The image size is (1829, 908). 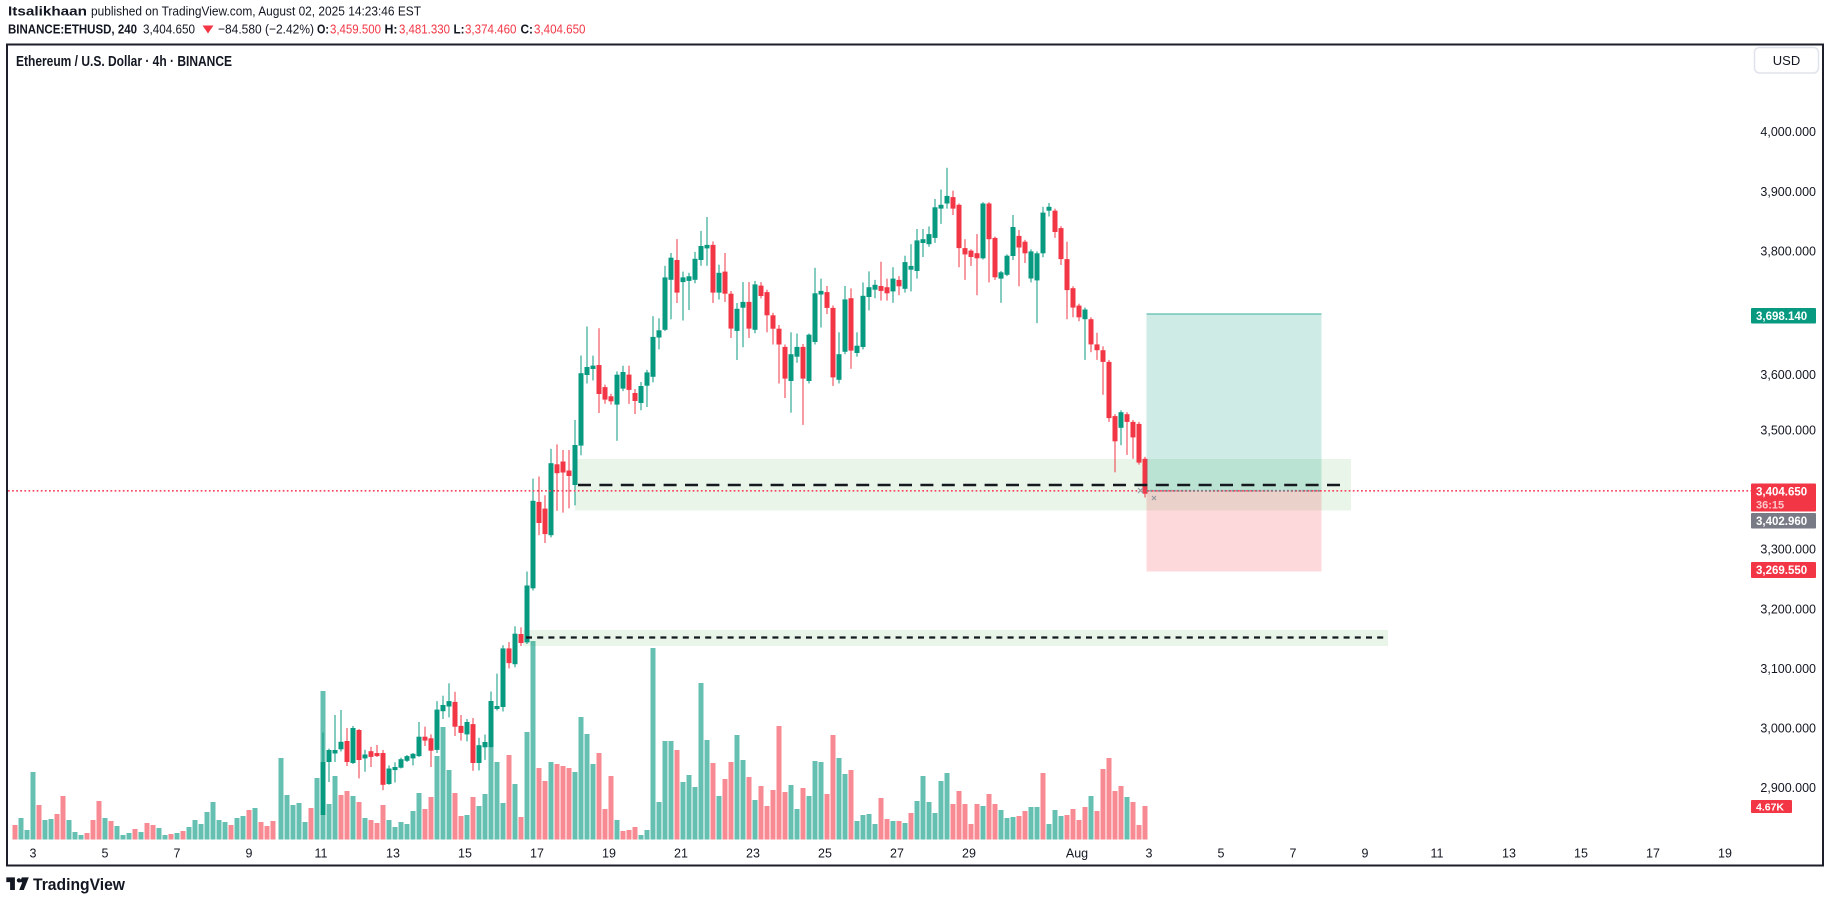 I want to click on svg-text: 36:15, so click(x=1770, y=506).